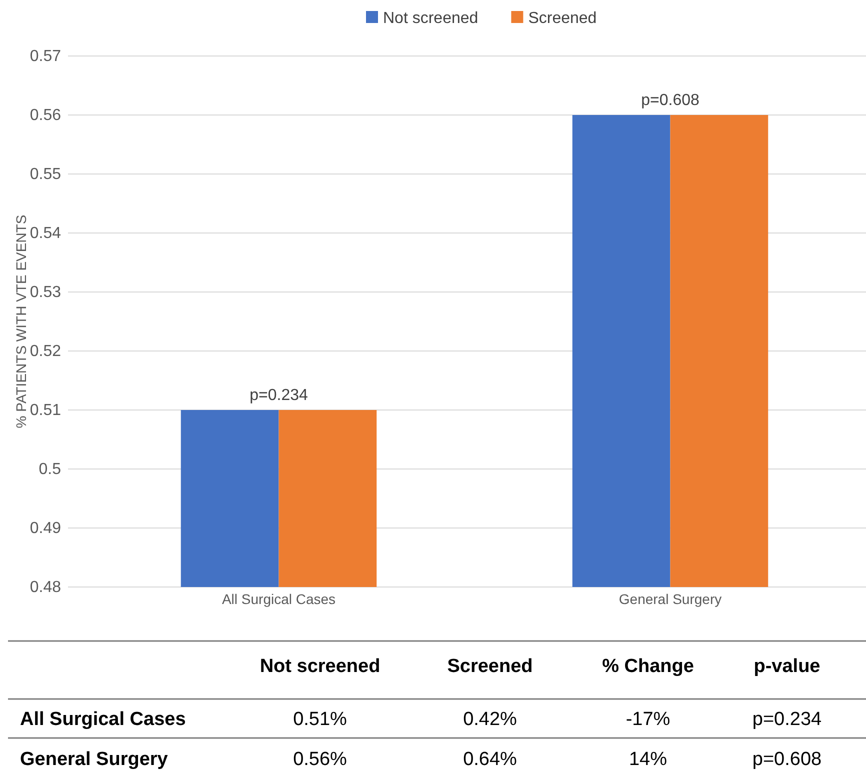 The height and width of the screenshot is (778, 866). I want to click on y-tick-label: 0.52, so click(46, 351).